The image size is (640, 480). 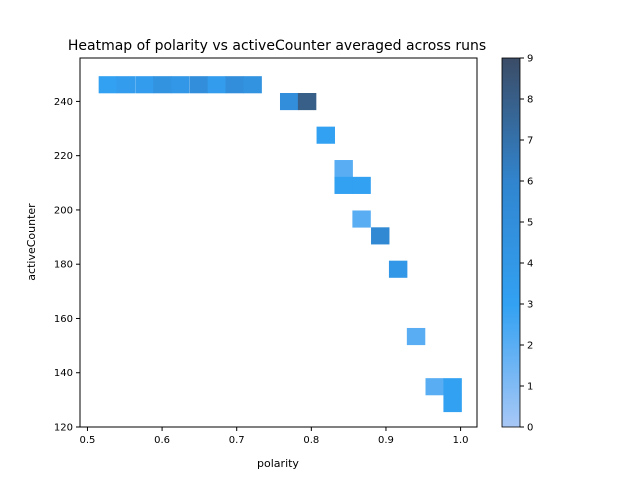 I want to click on colorbar-tick-label: 3, so click(x=530, y=305).